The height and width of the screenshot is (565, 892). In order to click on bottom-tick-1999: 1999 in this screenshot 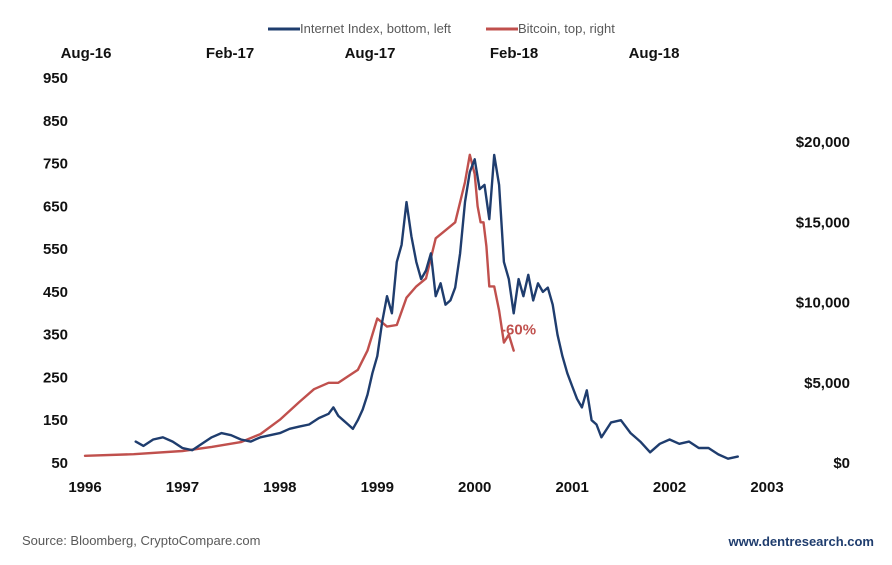, I will do `click(377, 487)`.